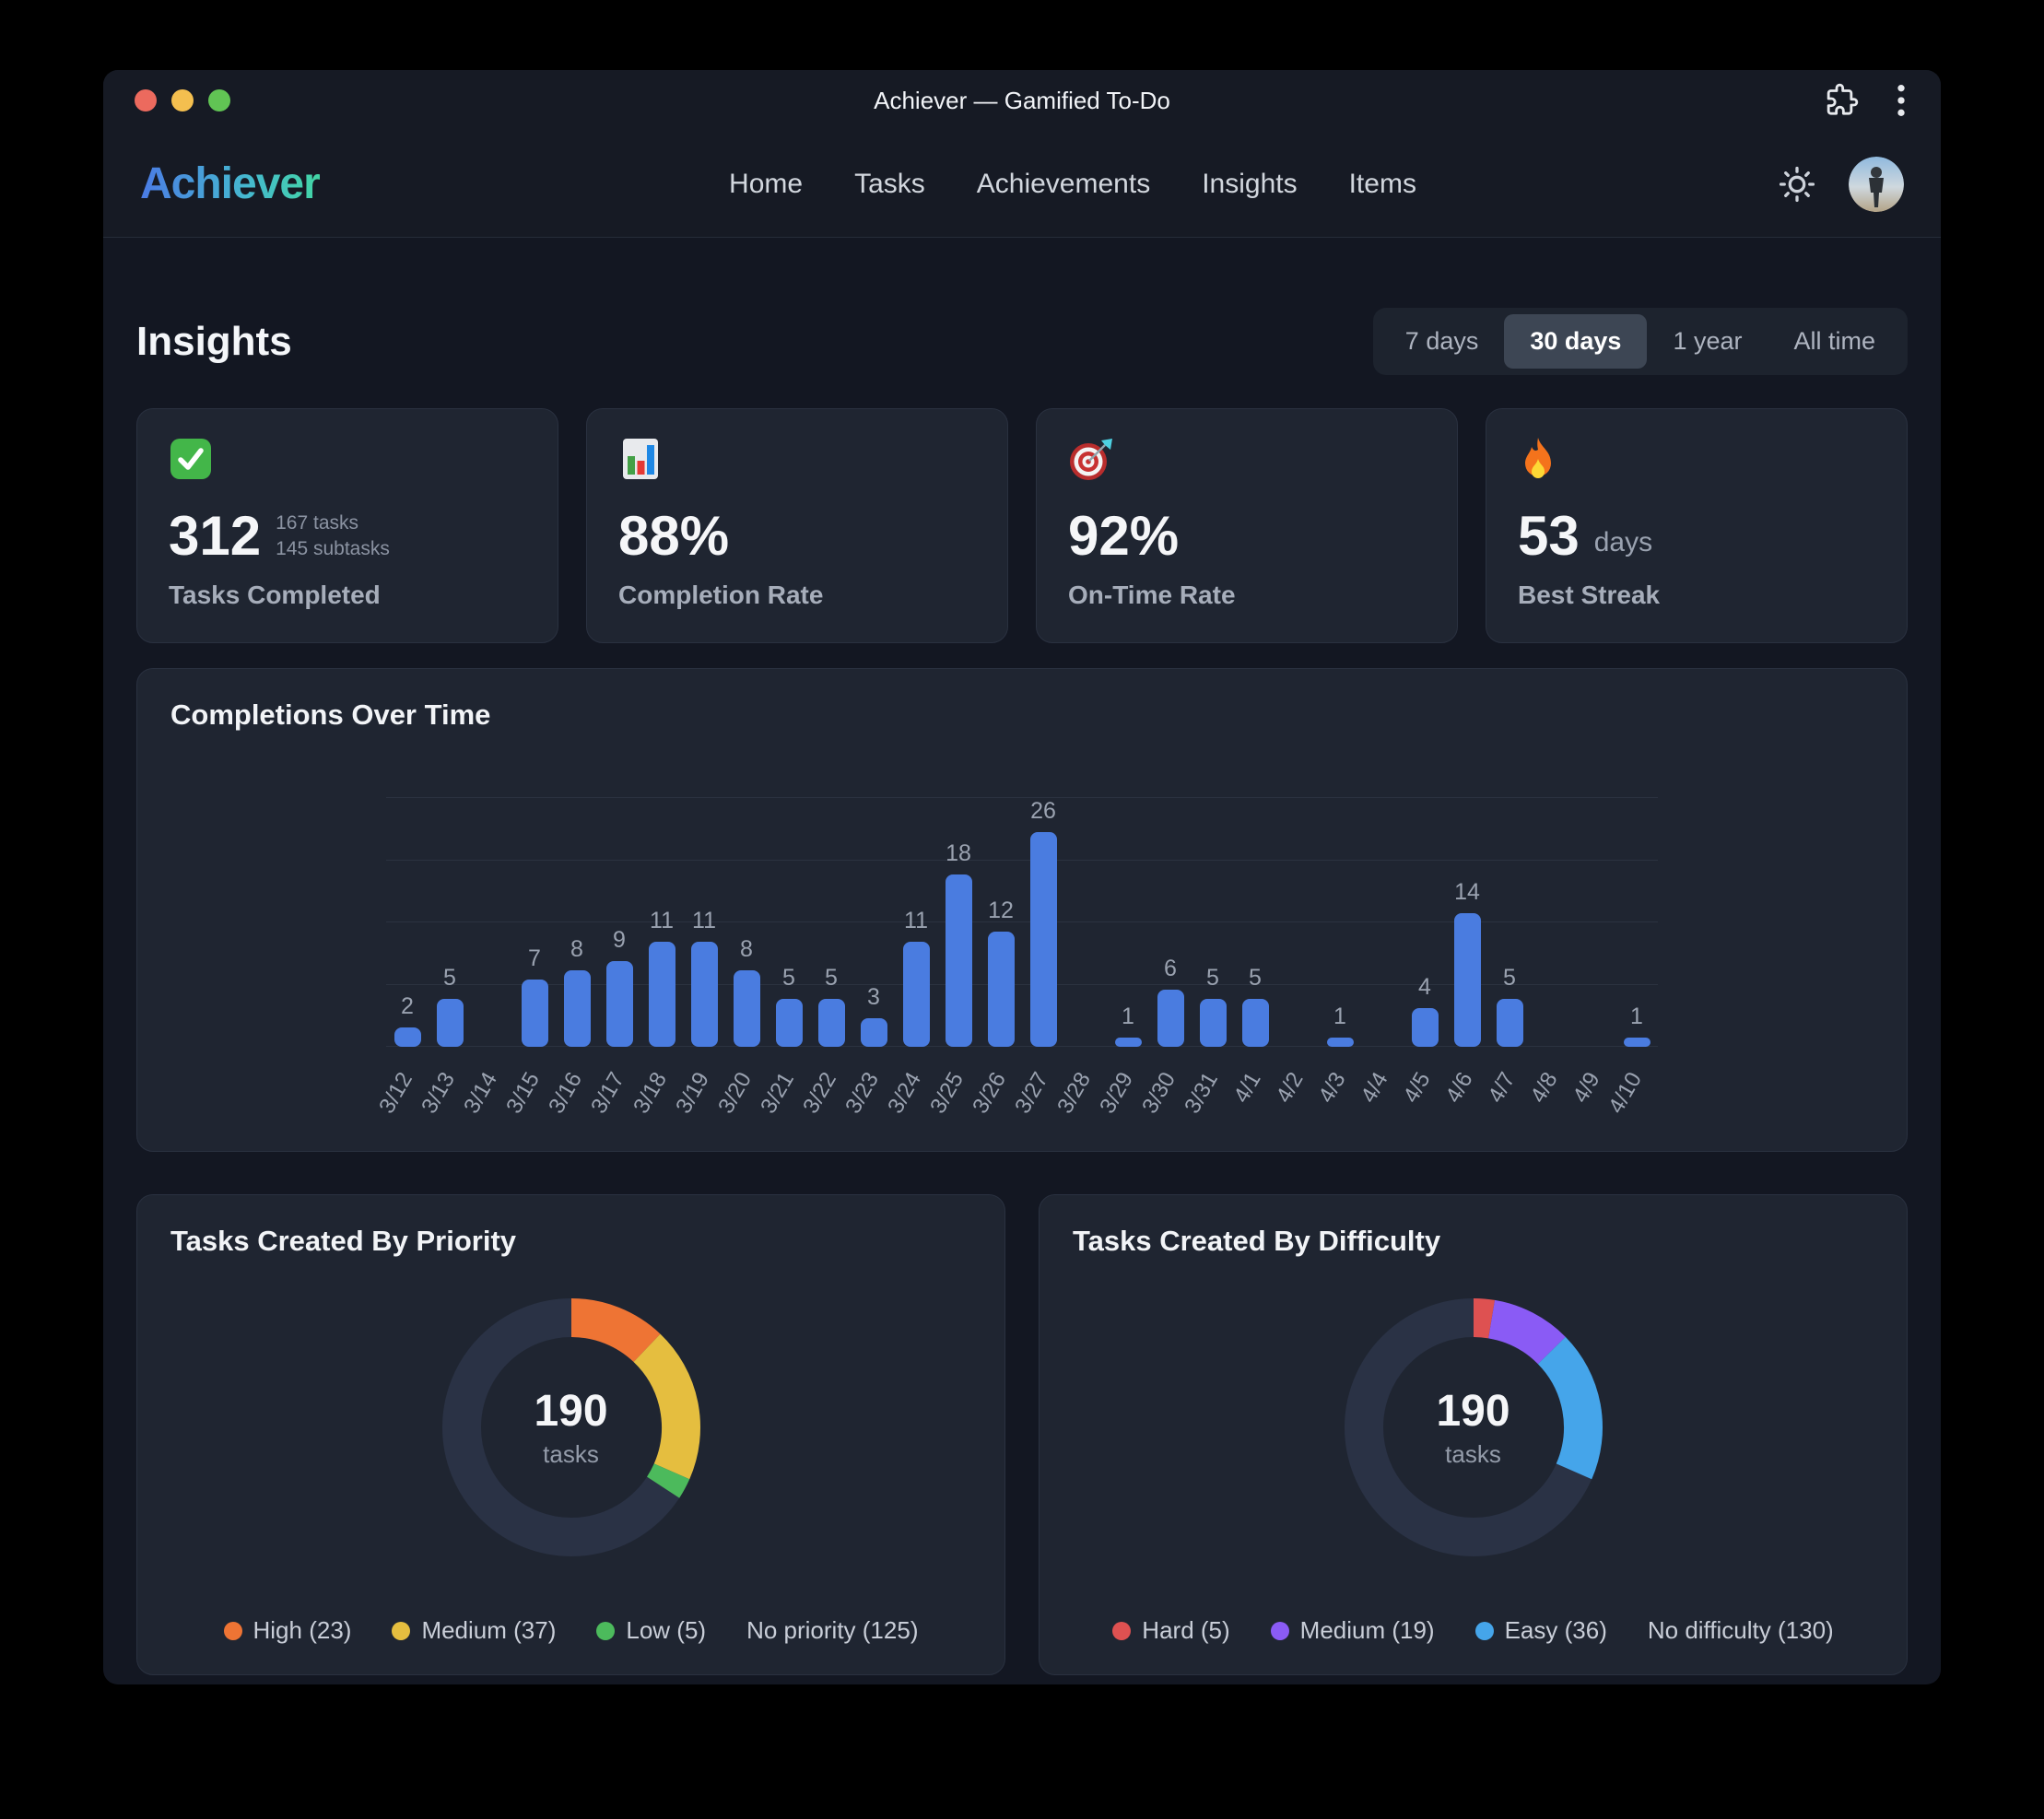 Image resolution: width=2044 pixels, height=1819 pixels. I want to click on window-title: Achiever — Gamified To-Do, so click(1022, 100).